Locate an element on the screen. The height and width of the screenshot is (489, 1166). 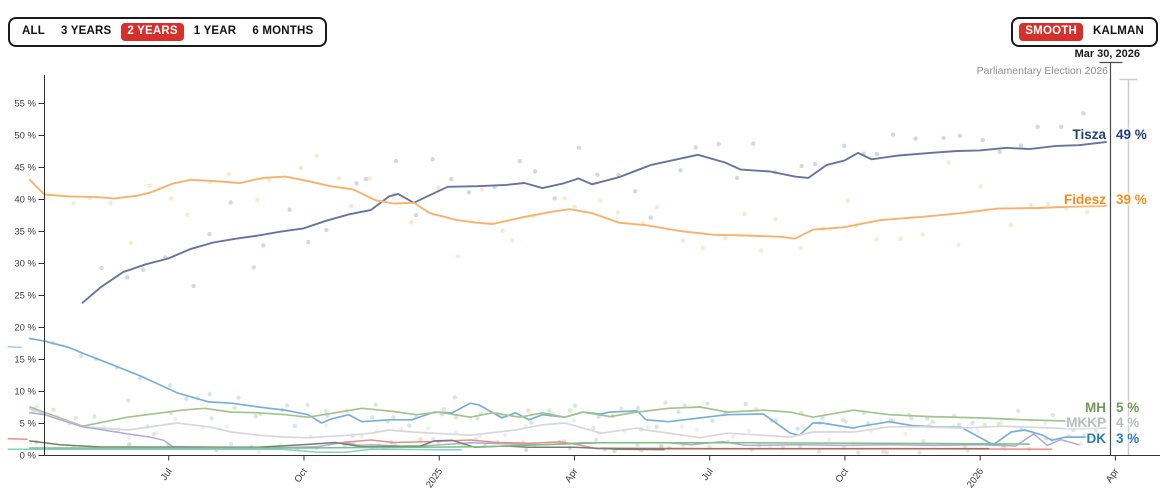
y-tick-label: 5 % is located at coordinates (28, 424).